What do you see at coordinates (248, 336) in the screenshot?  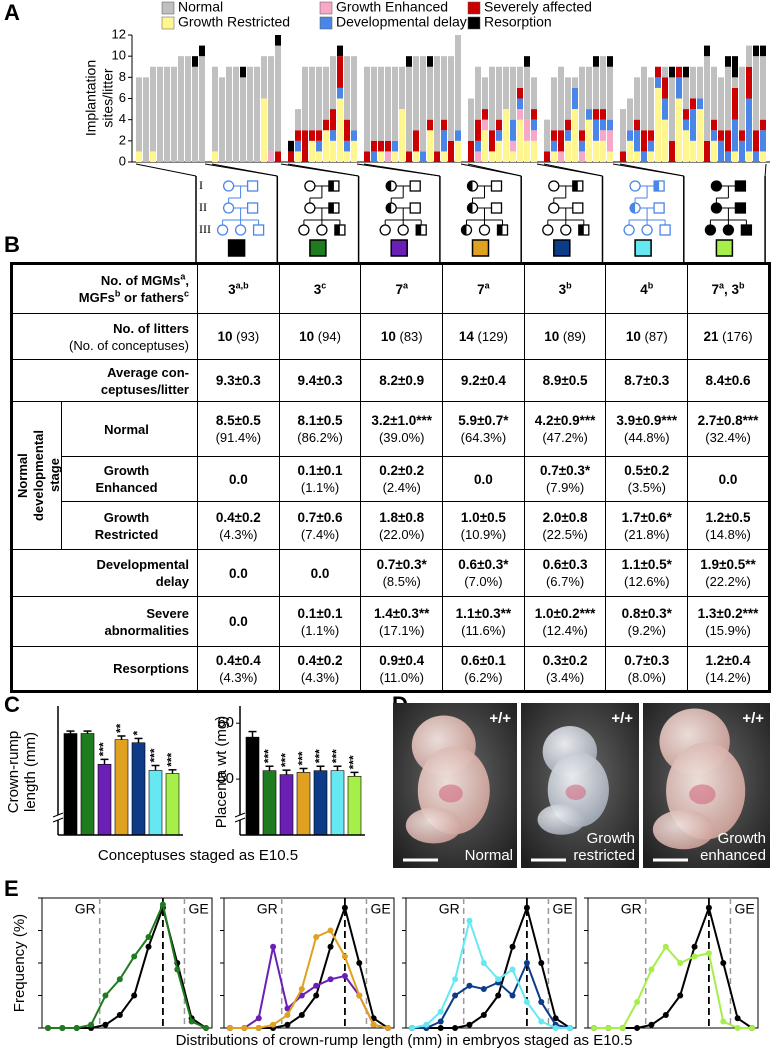 I see `cell-note: (93)` at bounding box center [248, 336].